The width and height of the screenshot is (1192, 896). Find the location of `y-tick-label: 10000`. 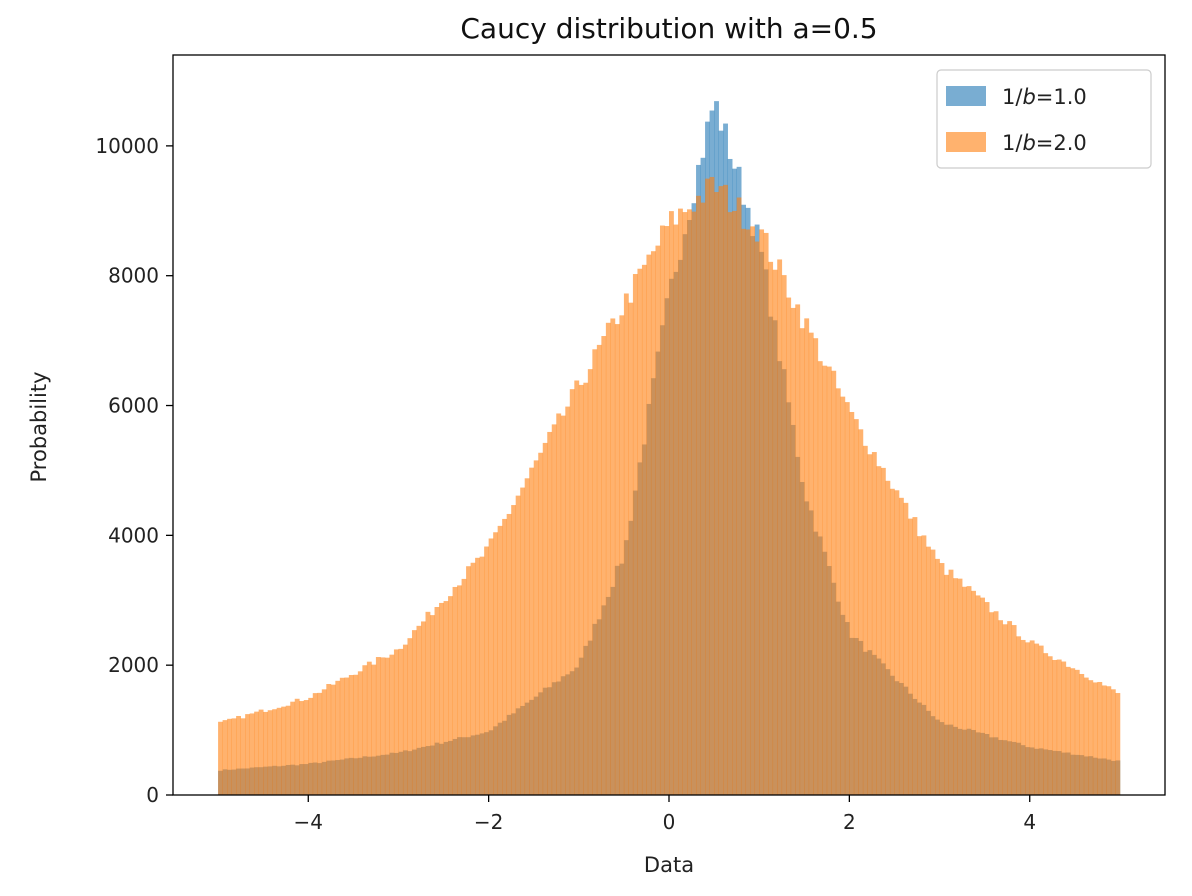

y-tick-label: 10000 is located at coordinates (127, 146).